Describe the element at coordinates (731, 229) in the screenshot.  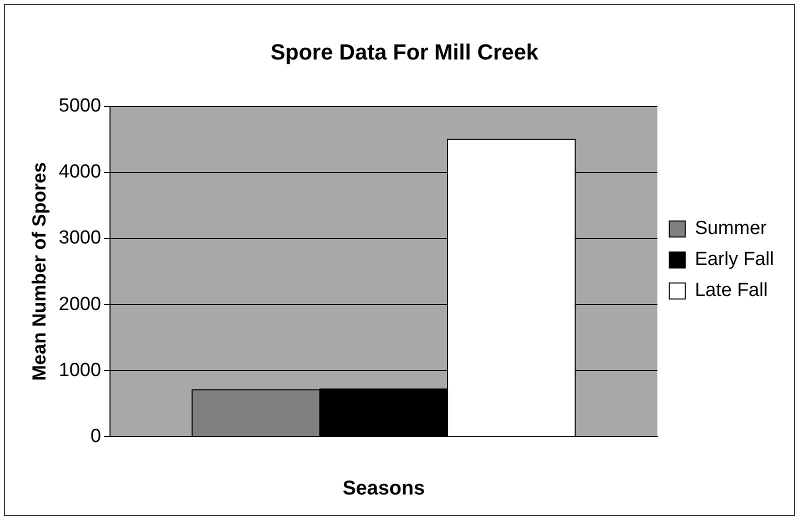
I see `legend-label: Summer` at that location.